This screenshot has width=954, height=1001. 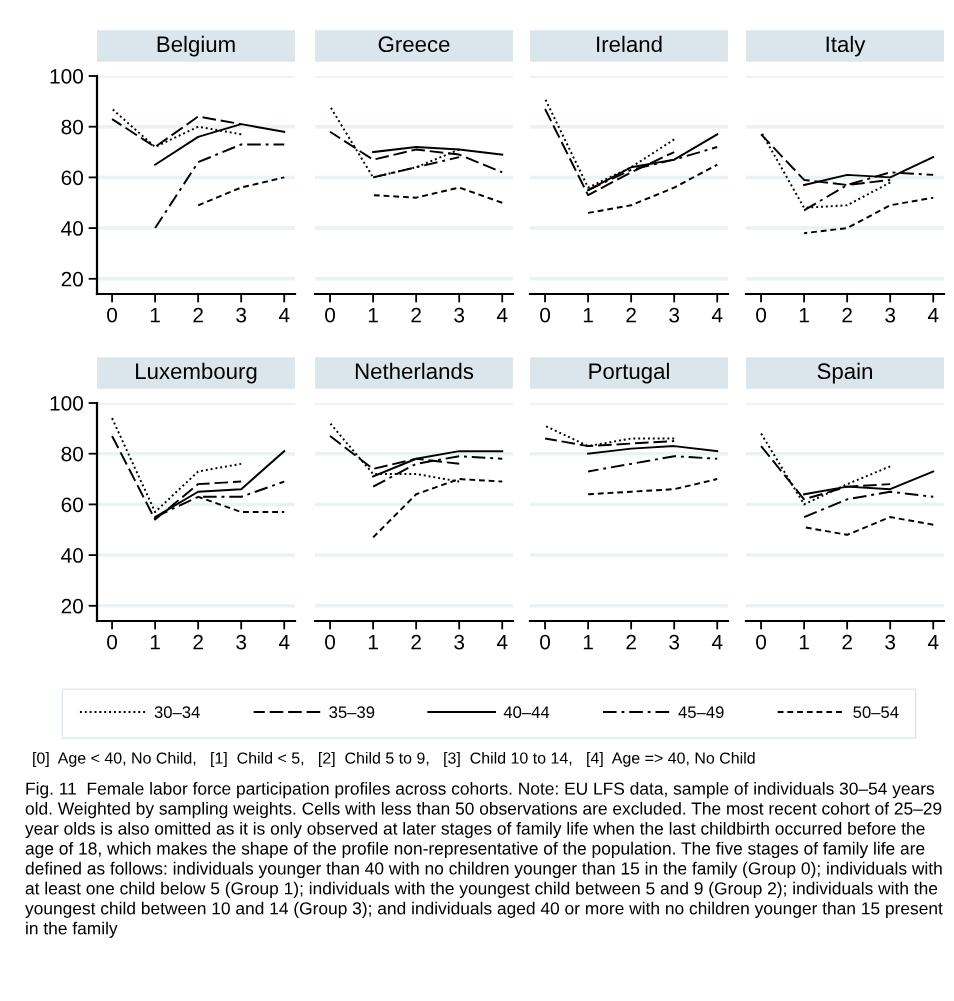 I want to click on chart-title: Netherlands, so click(x=414, y=371).